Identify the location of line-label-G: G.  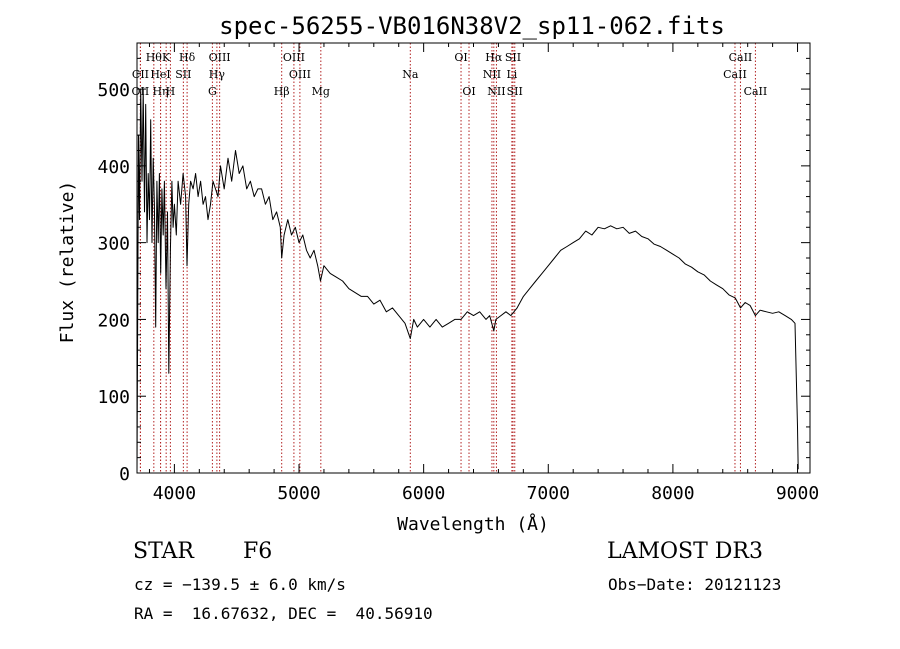
(212, 91).